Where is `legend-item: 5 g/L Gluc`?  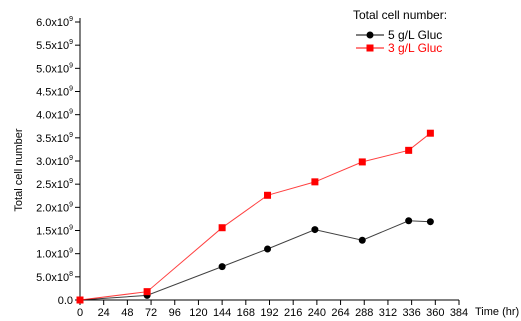 legend-item: 5 g/L Gluc is located at coordinates (399, 35).